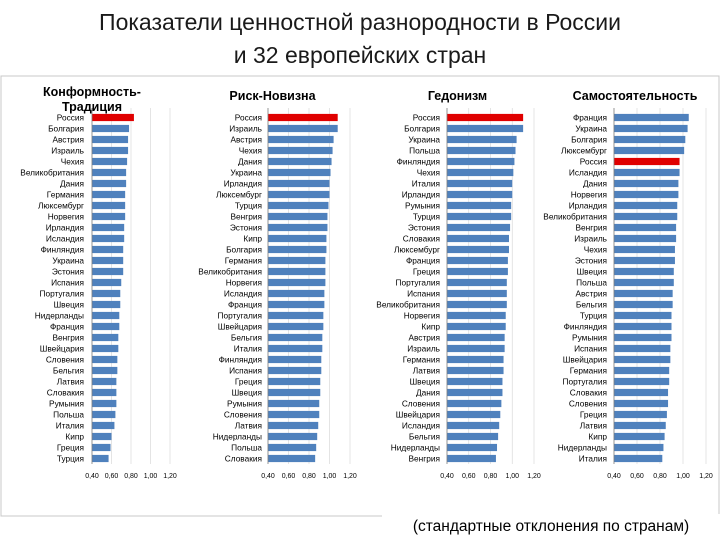  Describe the element at coordinates (250, 162) in the screenshot. I see `category-label: Дания` at that location.